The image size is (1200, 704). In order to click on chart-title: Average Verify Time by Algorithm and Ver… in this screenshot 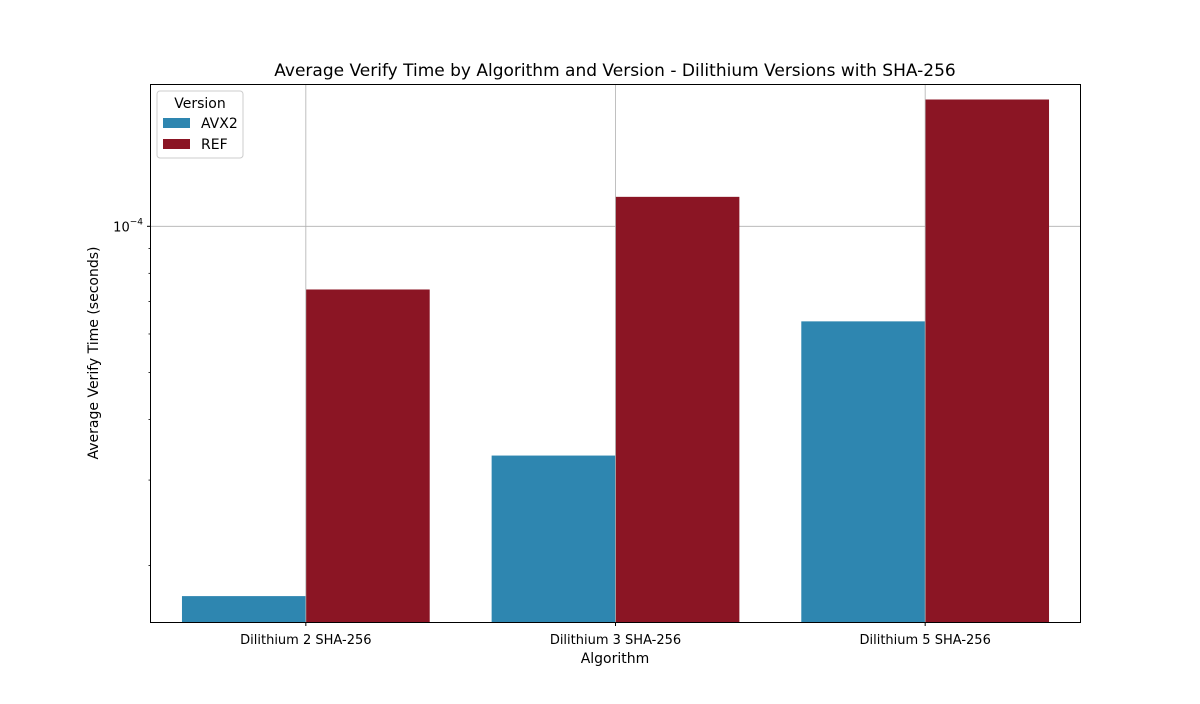, I will do `click(614, 71)`.